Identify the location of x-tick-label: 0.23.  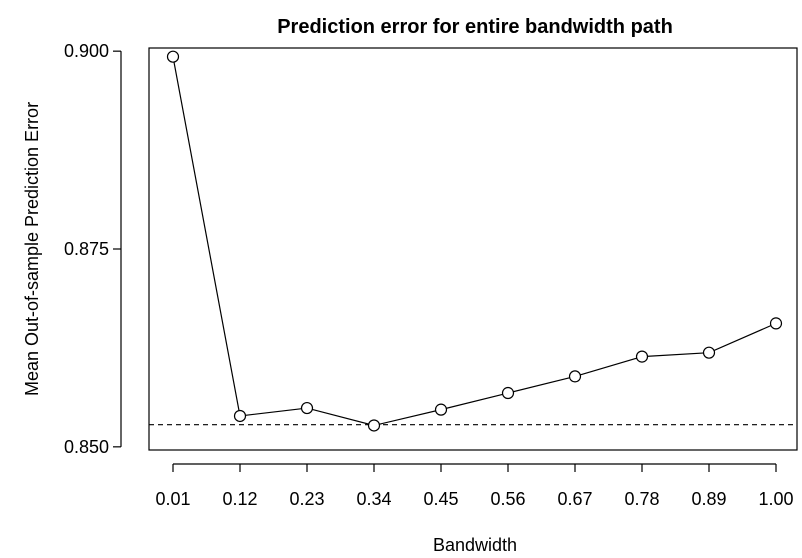
(306, 499).